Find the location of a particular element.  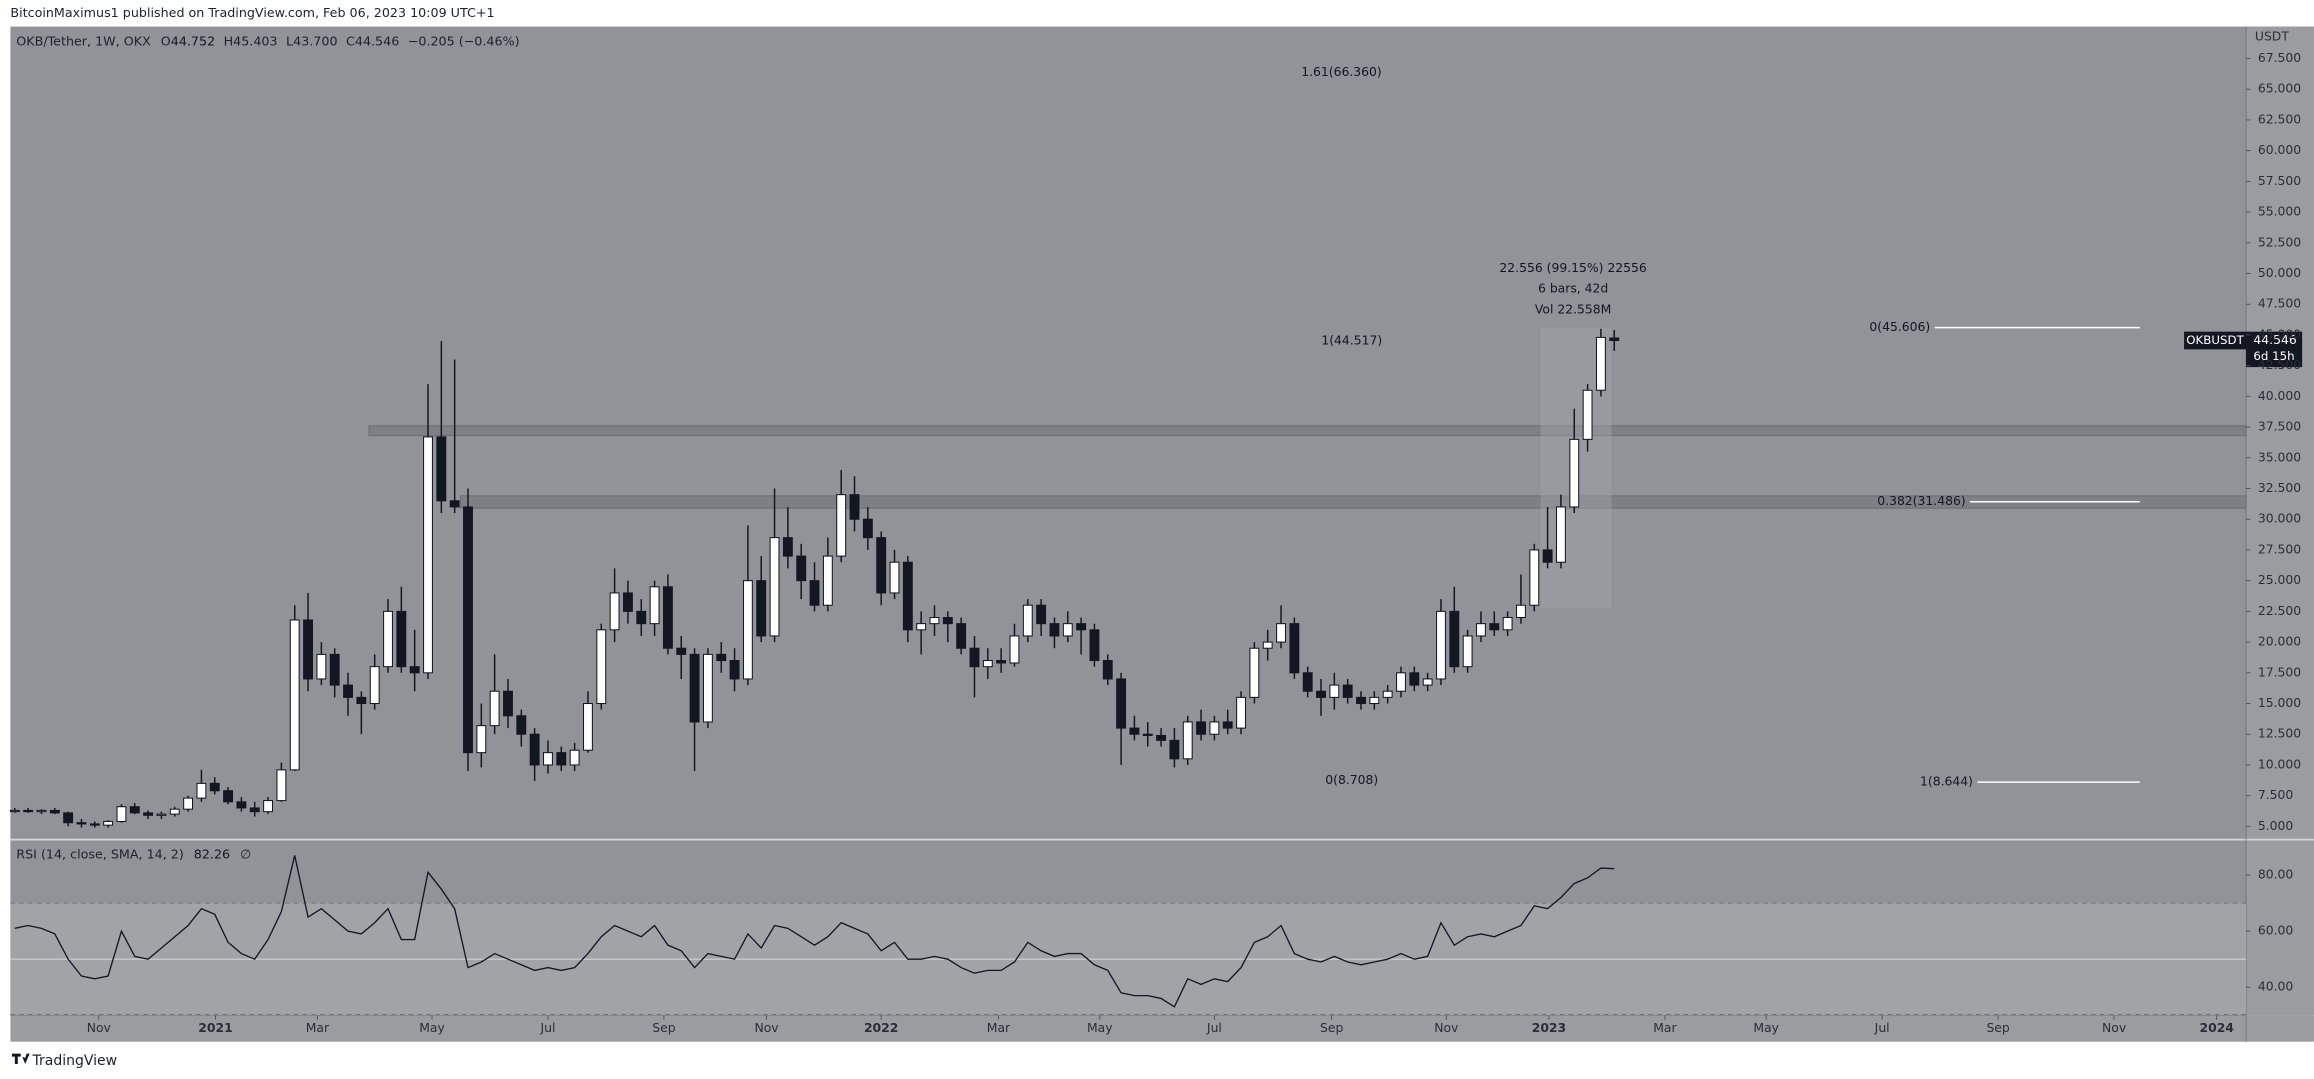

y-tick-label: 50.000 is located at coordinates (2279, 272).